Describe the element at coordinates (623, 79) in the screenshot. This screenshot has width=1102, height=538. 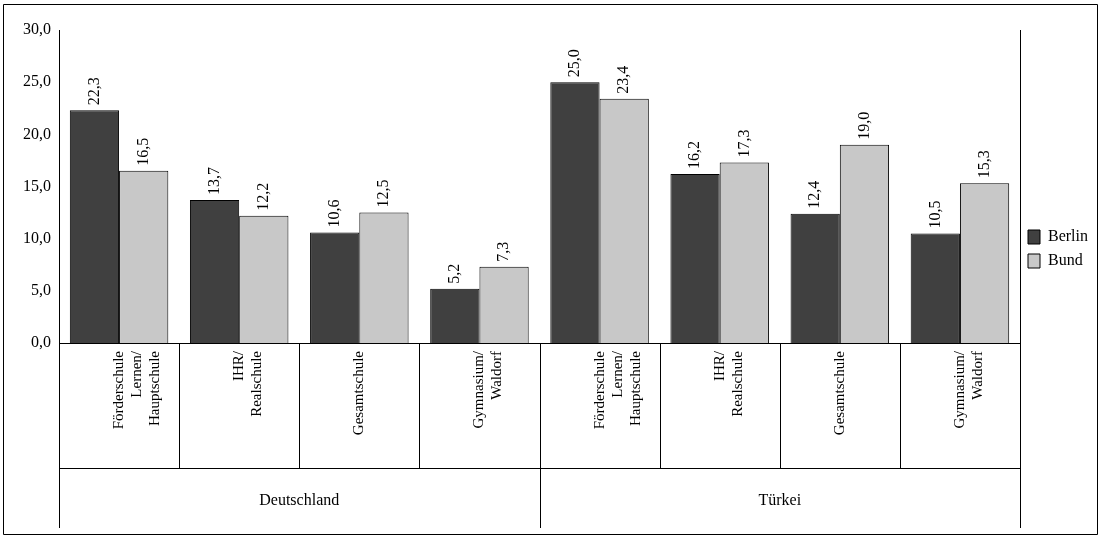
I see `data-label: 23,4` at that location.